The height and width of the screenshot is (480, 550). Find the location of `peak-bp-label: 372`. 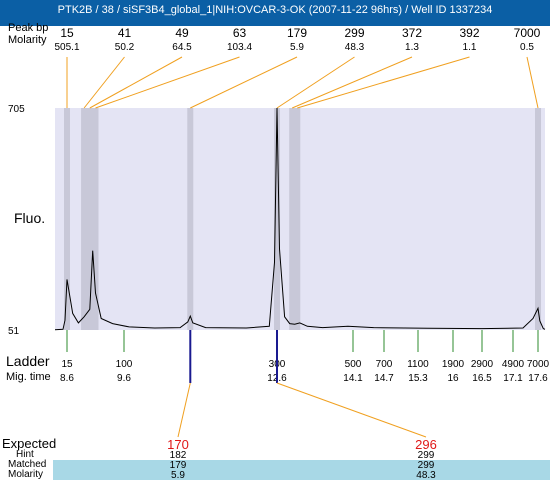

peak-bp-label: 372 is located at coordinates (412, 33).